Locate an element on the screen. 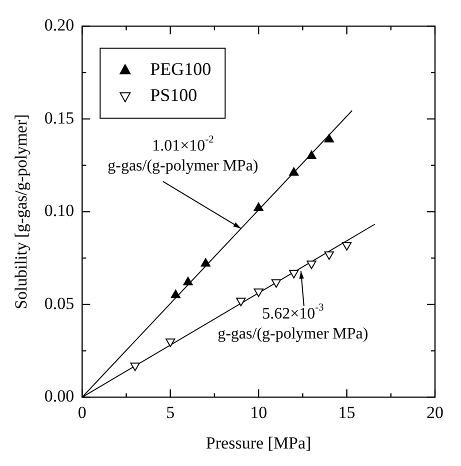  x-tick-label: 15 is located at coordinates (347, 412).